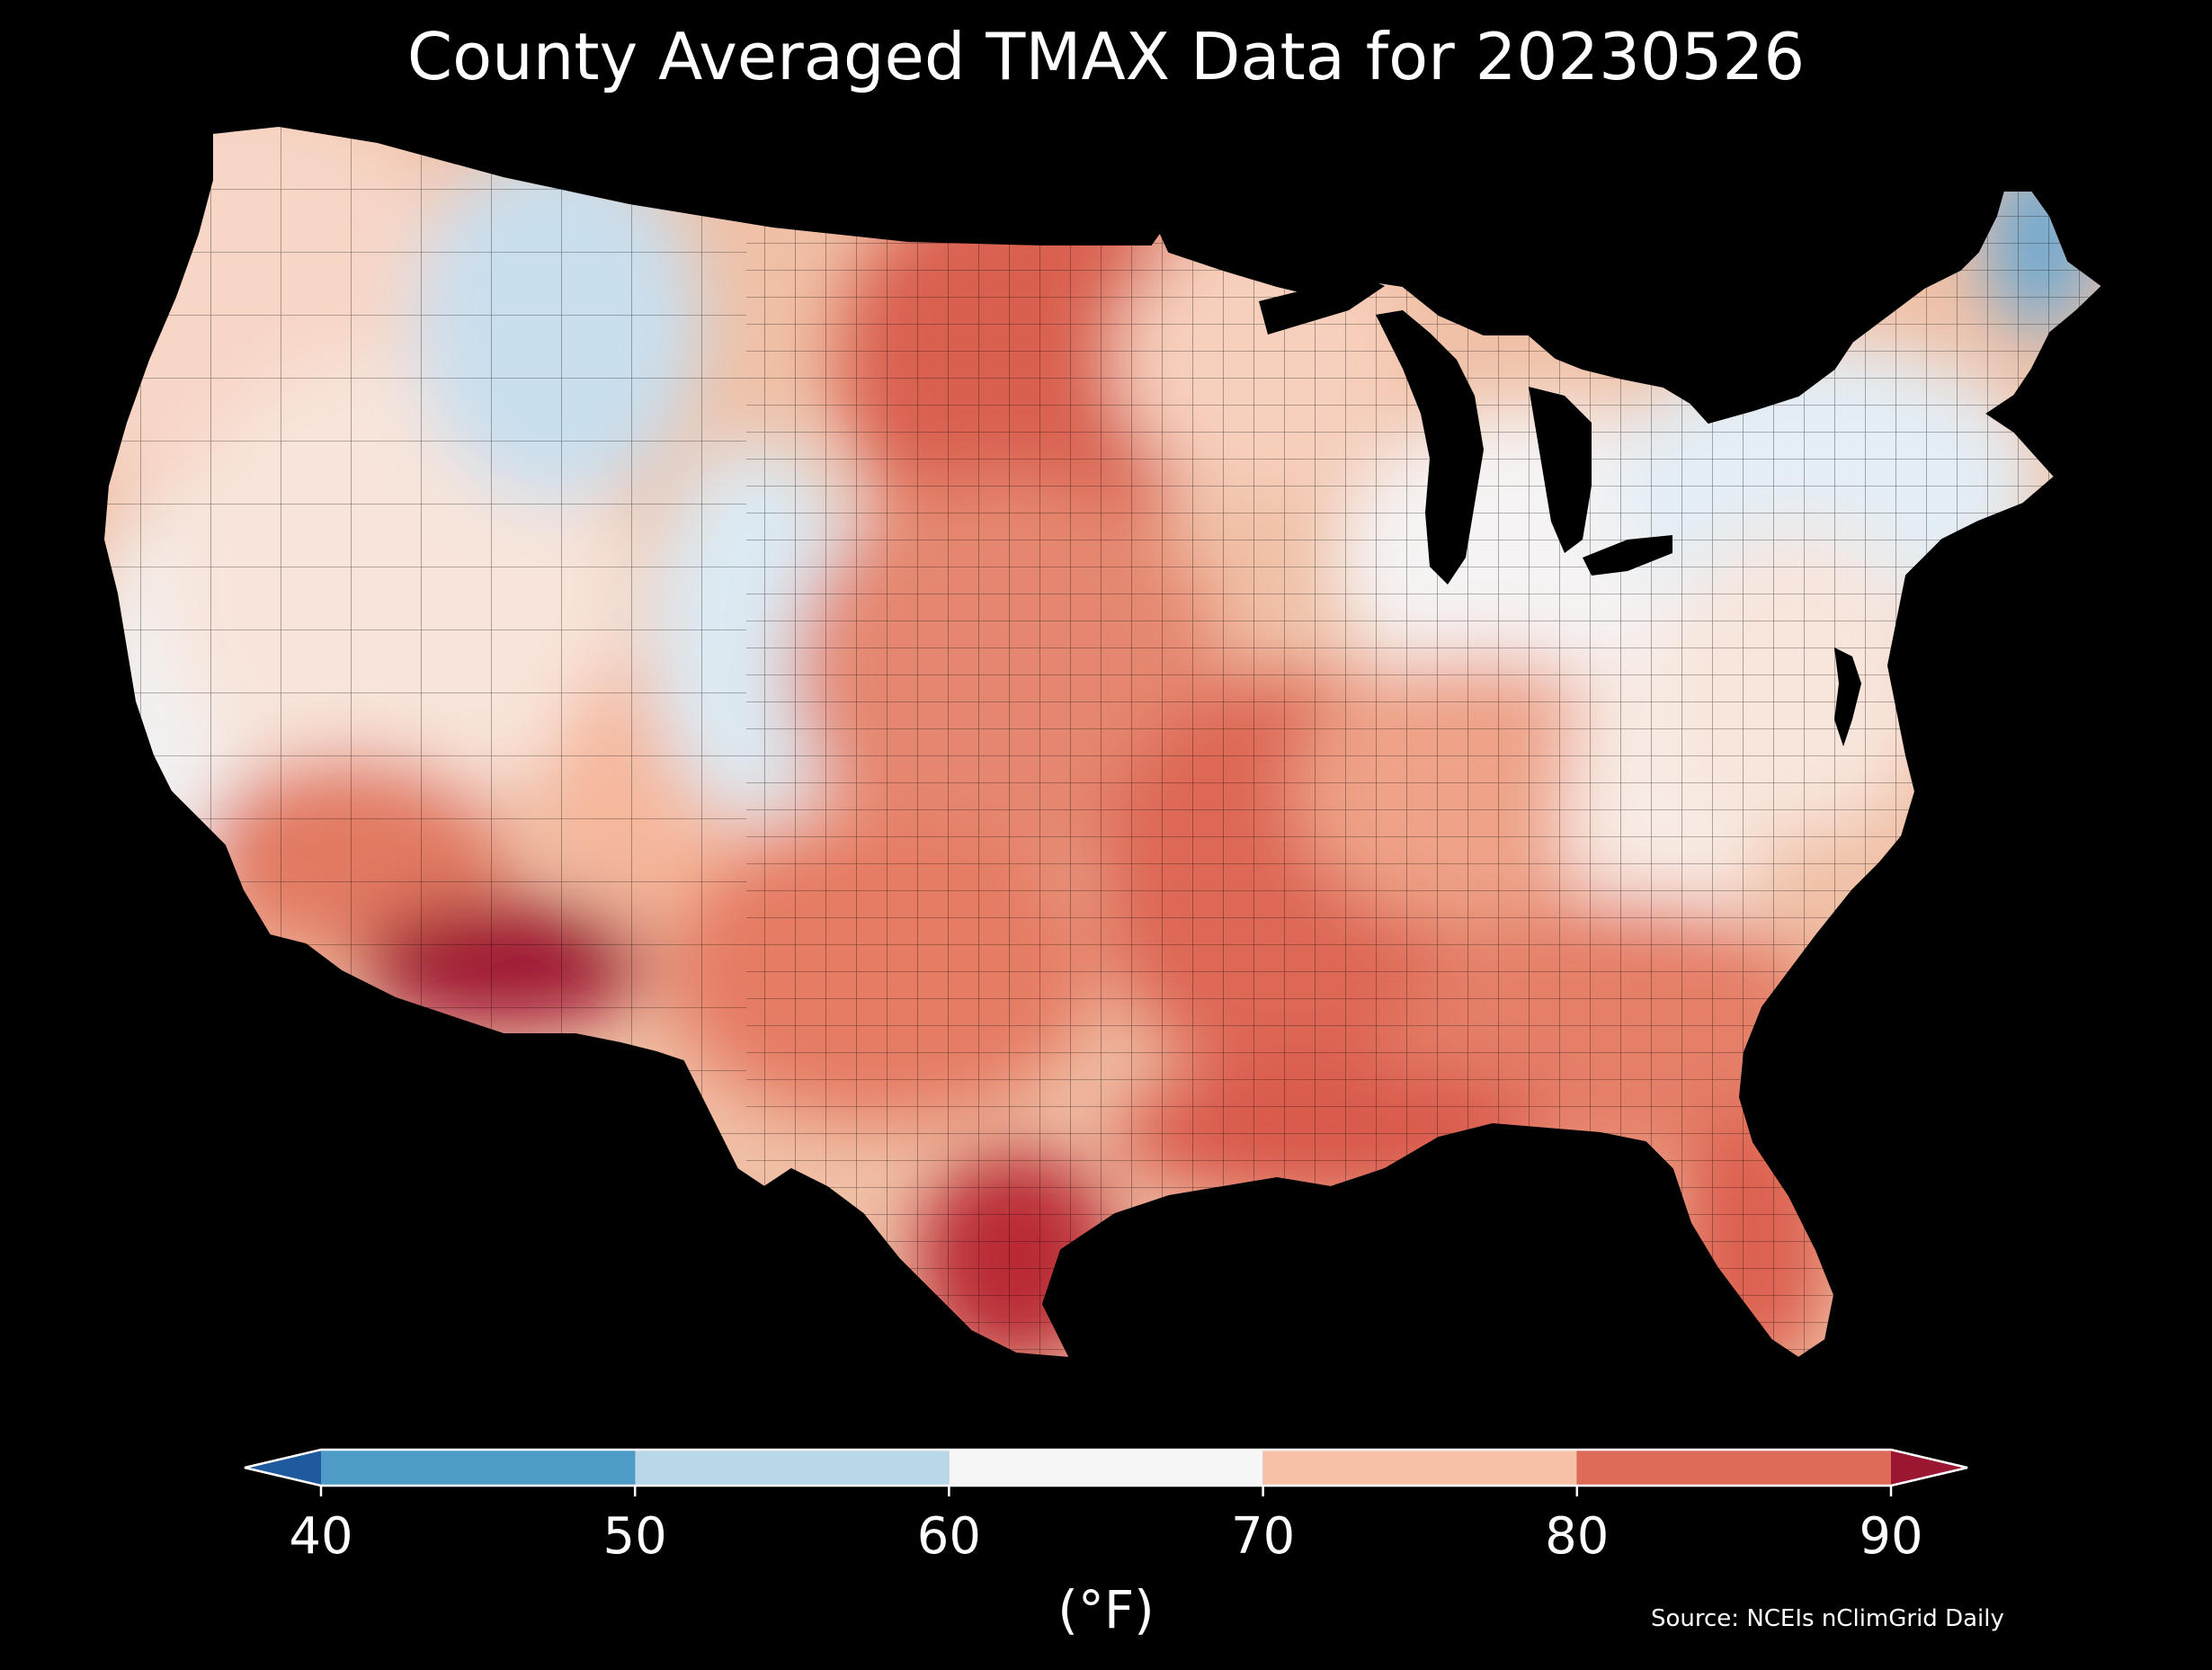  Describe the element at coordinates (1430, 447) in the screenshot. I see `lake-michigan` at that location.